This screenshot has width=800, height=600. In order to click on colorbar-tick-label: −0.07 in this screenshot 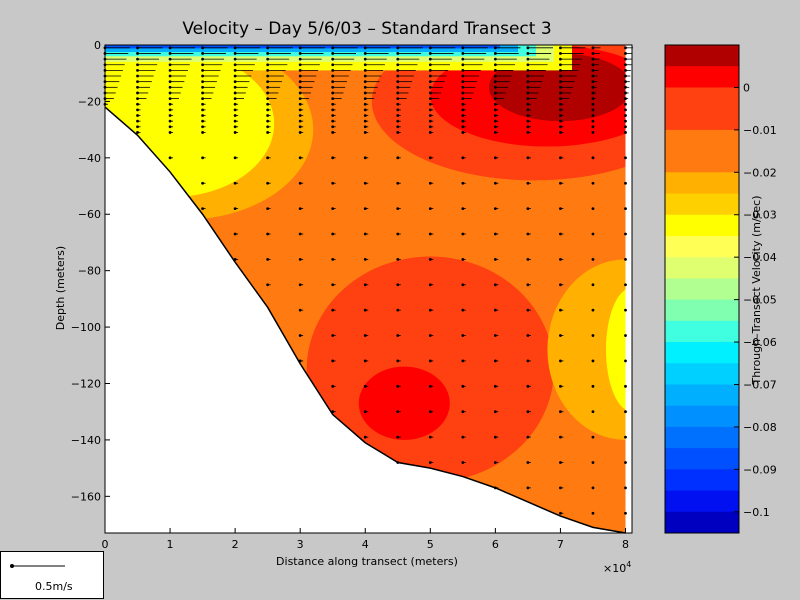, I will do `click(760, 384)`.